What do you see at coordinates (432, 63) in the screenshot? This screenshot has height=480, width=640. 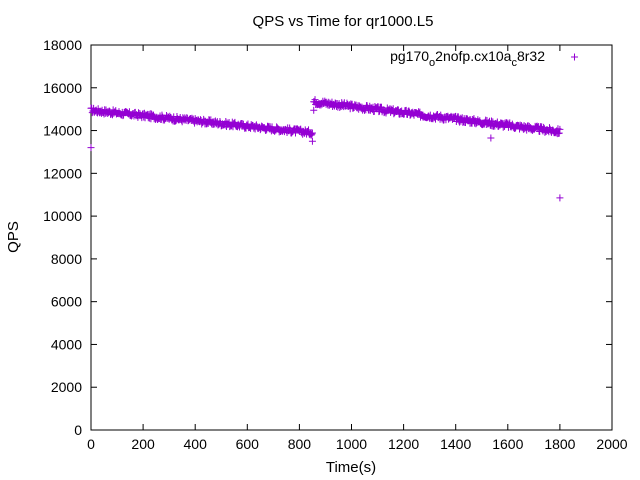 I see `legend-subscript: o` at bounding box center [432, 63].